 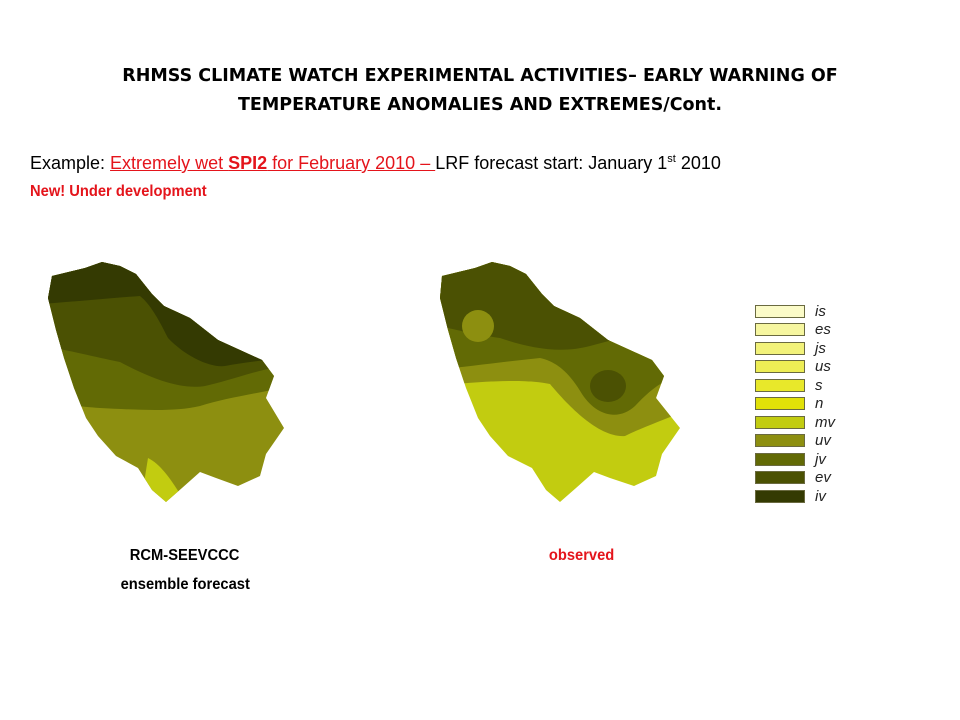 I want to click on legend-label-ev: ev, so click(x=823, y=478).